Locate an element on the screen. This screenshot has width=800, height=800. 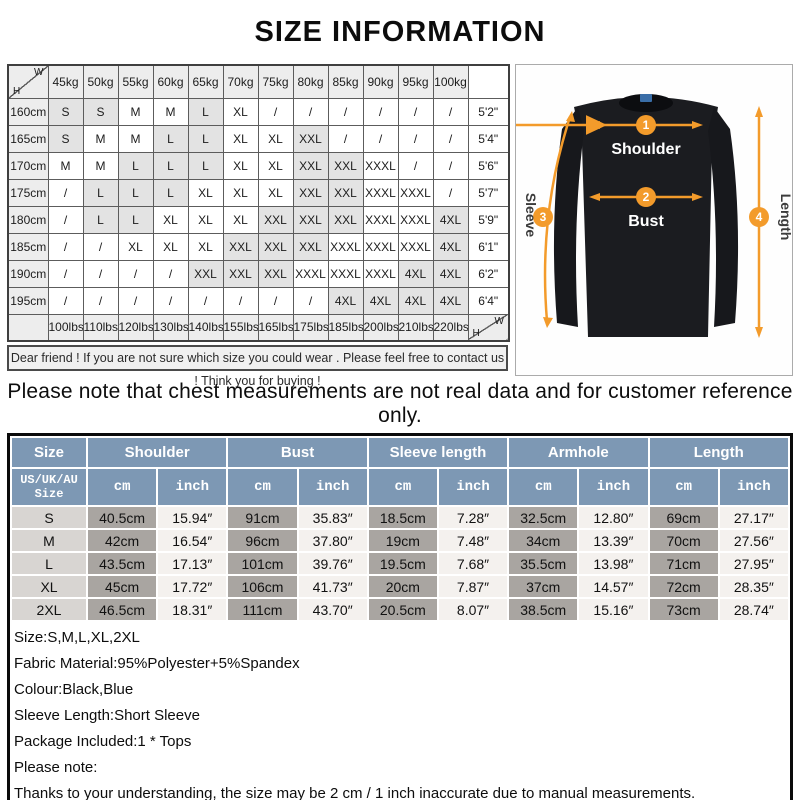
size-cell: L is located at coordinates (49, 563).